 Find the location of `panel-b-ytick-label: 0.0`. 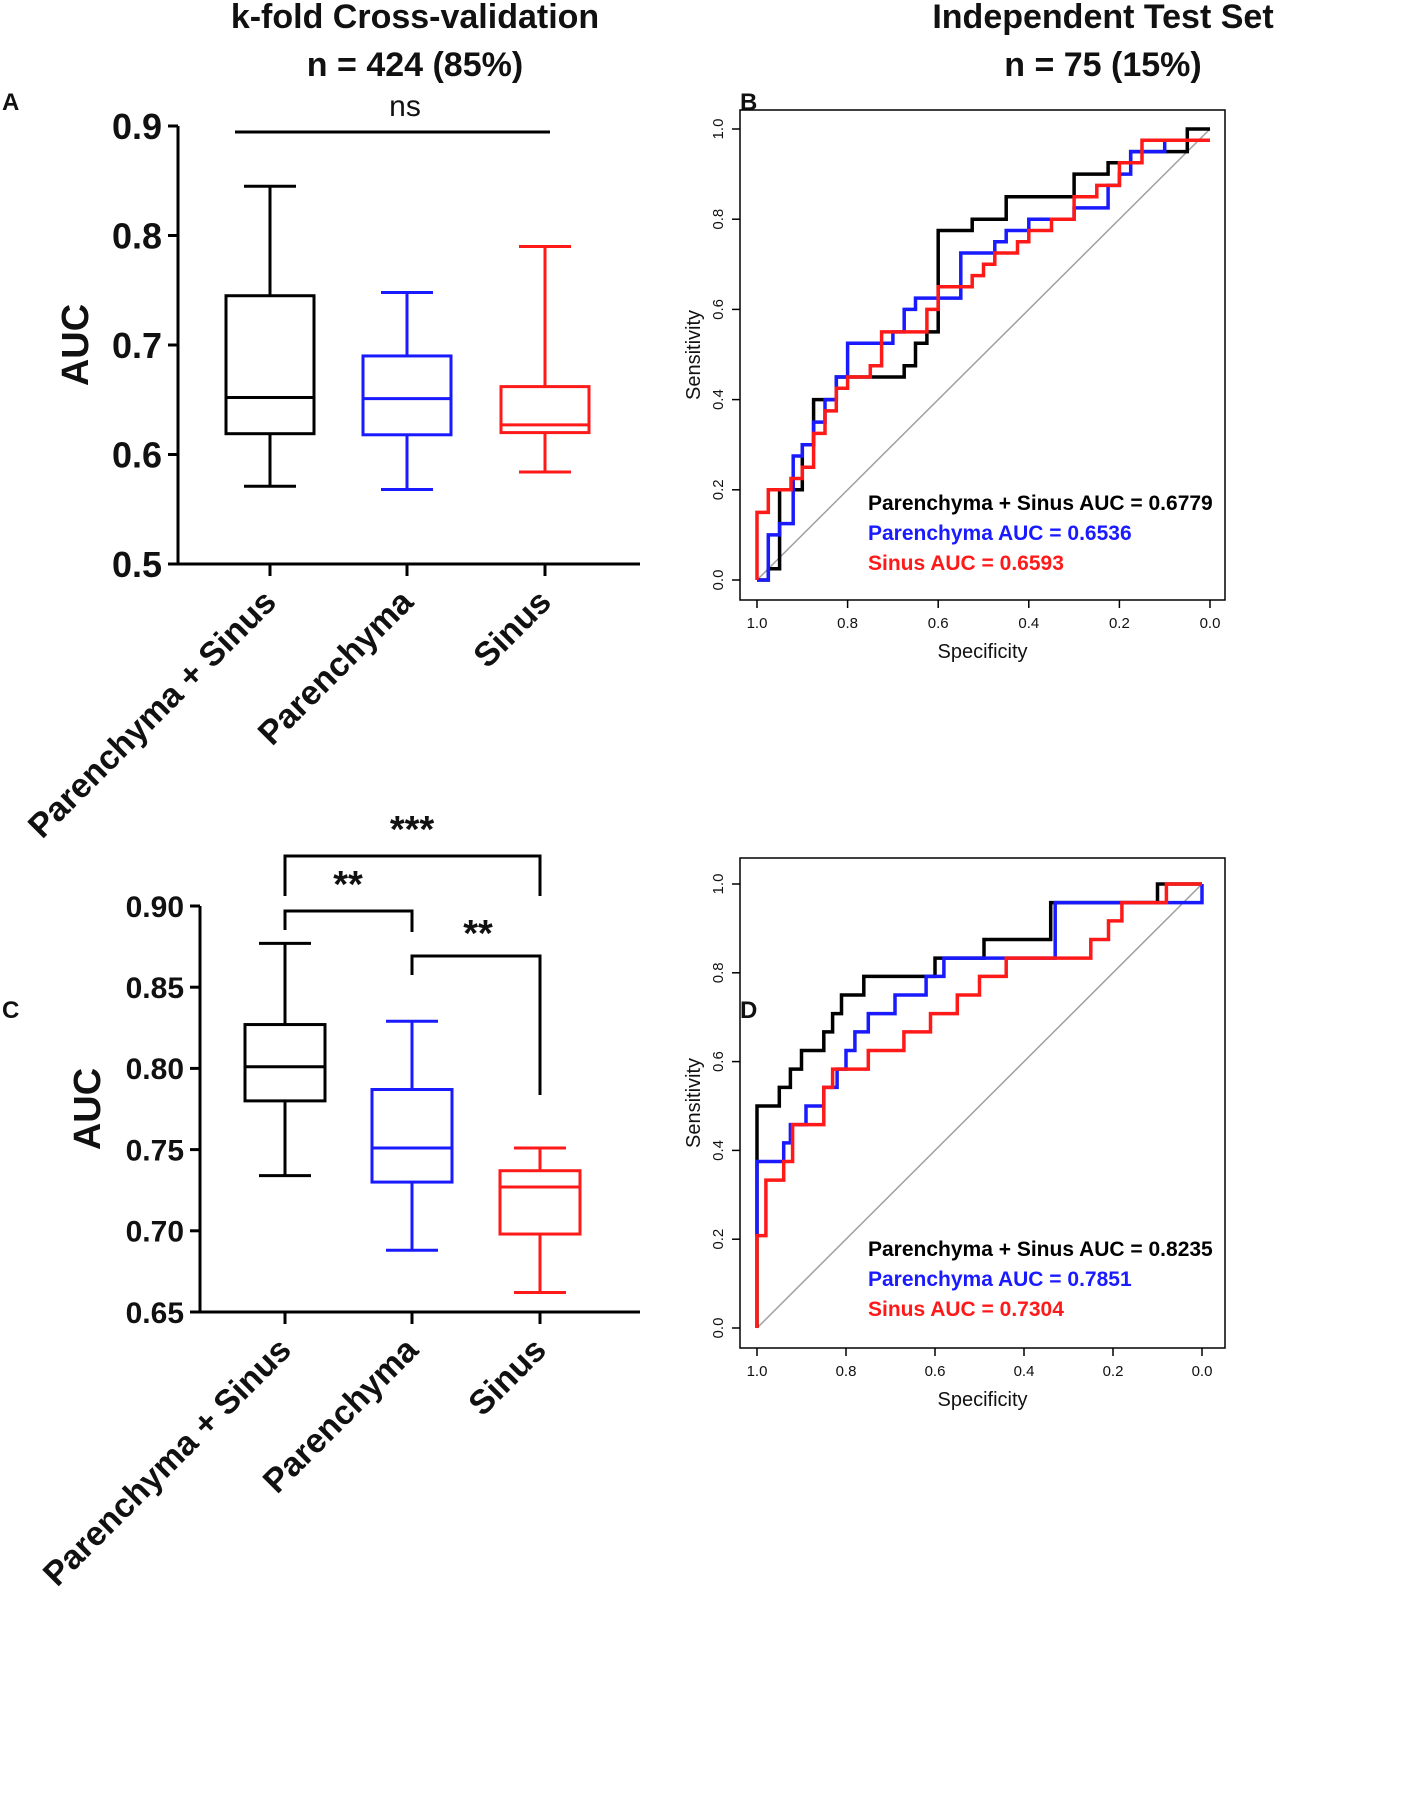

panel-b-ytick-label: 0.0 is located at coordinates (718, 580).